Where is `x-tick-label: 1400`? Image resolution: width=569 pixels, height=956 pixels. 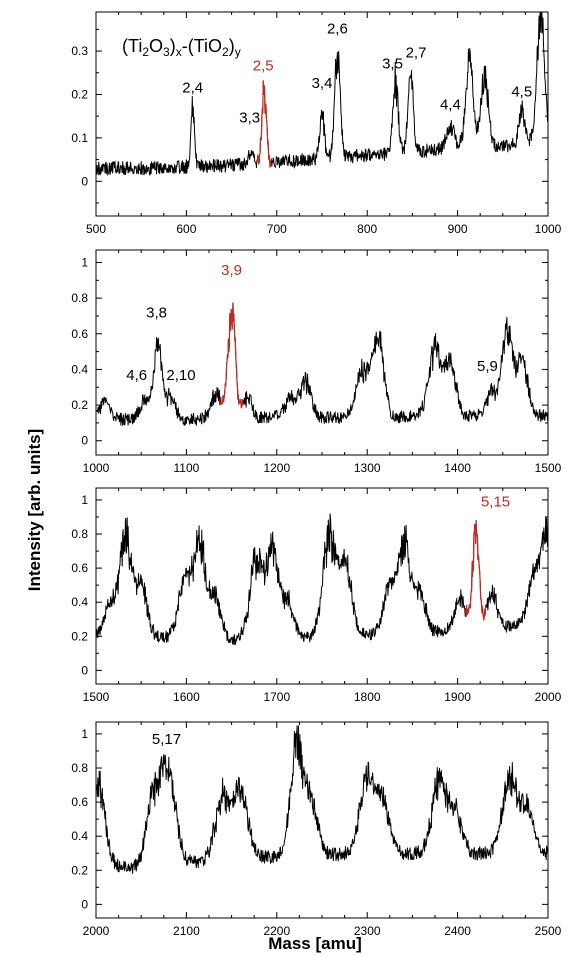 x-tick-label: 1400 is located at coordinates (457, 468).